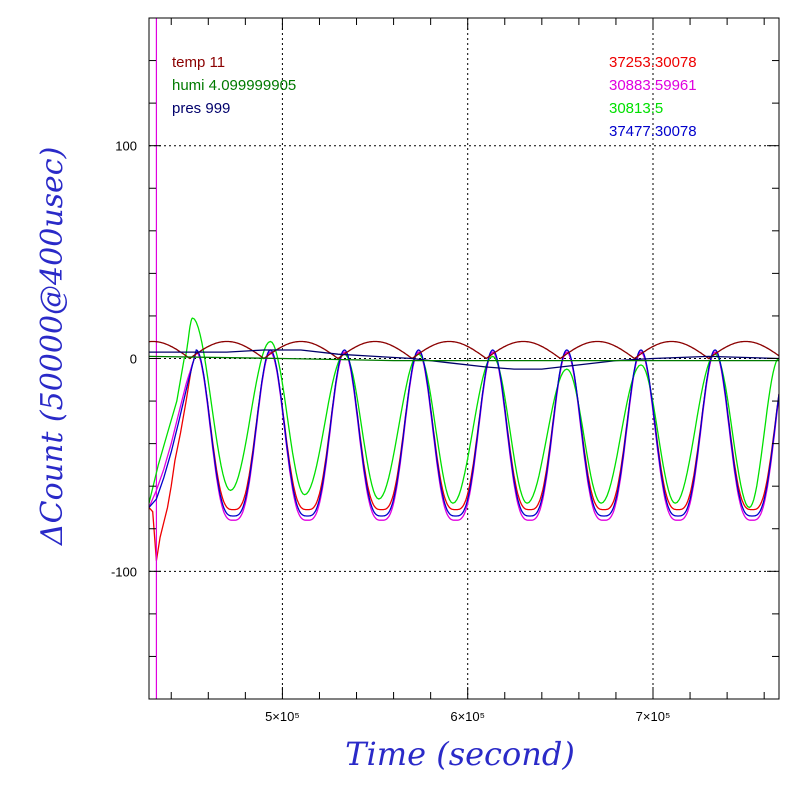 Image resolution: width=797 pixels, height=797 pixels. What do you see at coordinates (199, 62) in the screenshot?
I see `legend-entry-temp: temp 11` at bounding box center [199, 62].